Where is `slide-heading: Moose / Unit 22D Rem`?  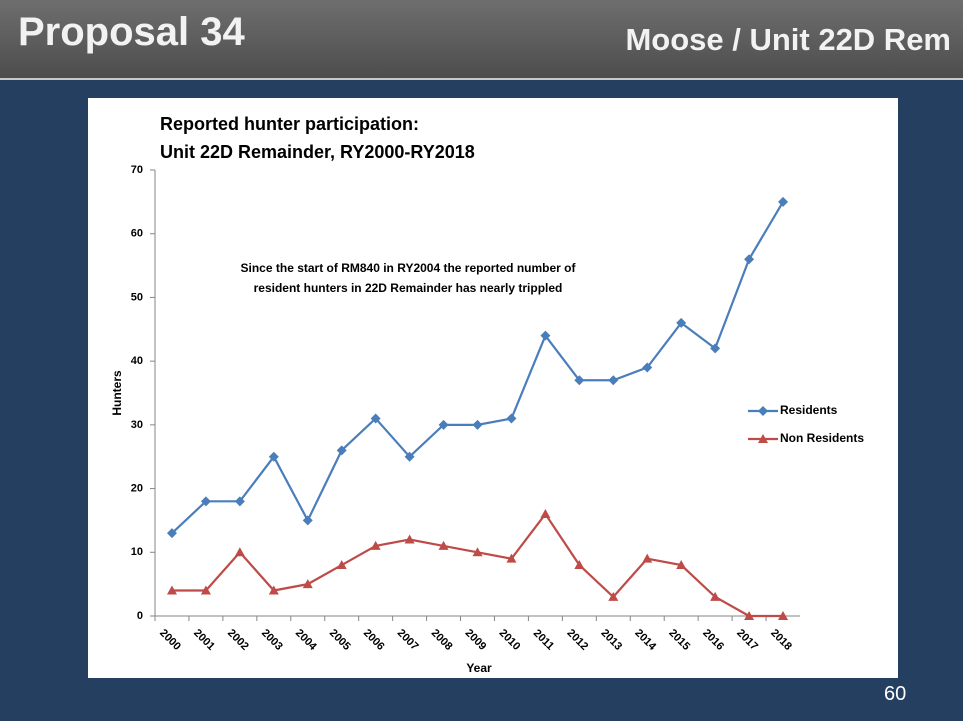
slide-heading: Moose / Unit 22D Rem is located at coordinates (788, 39).